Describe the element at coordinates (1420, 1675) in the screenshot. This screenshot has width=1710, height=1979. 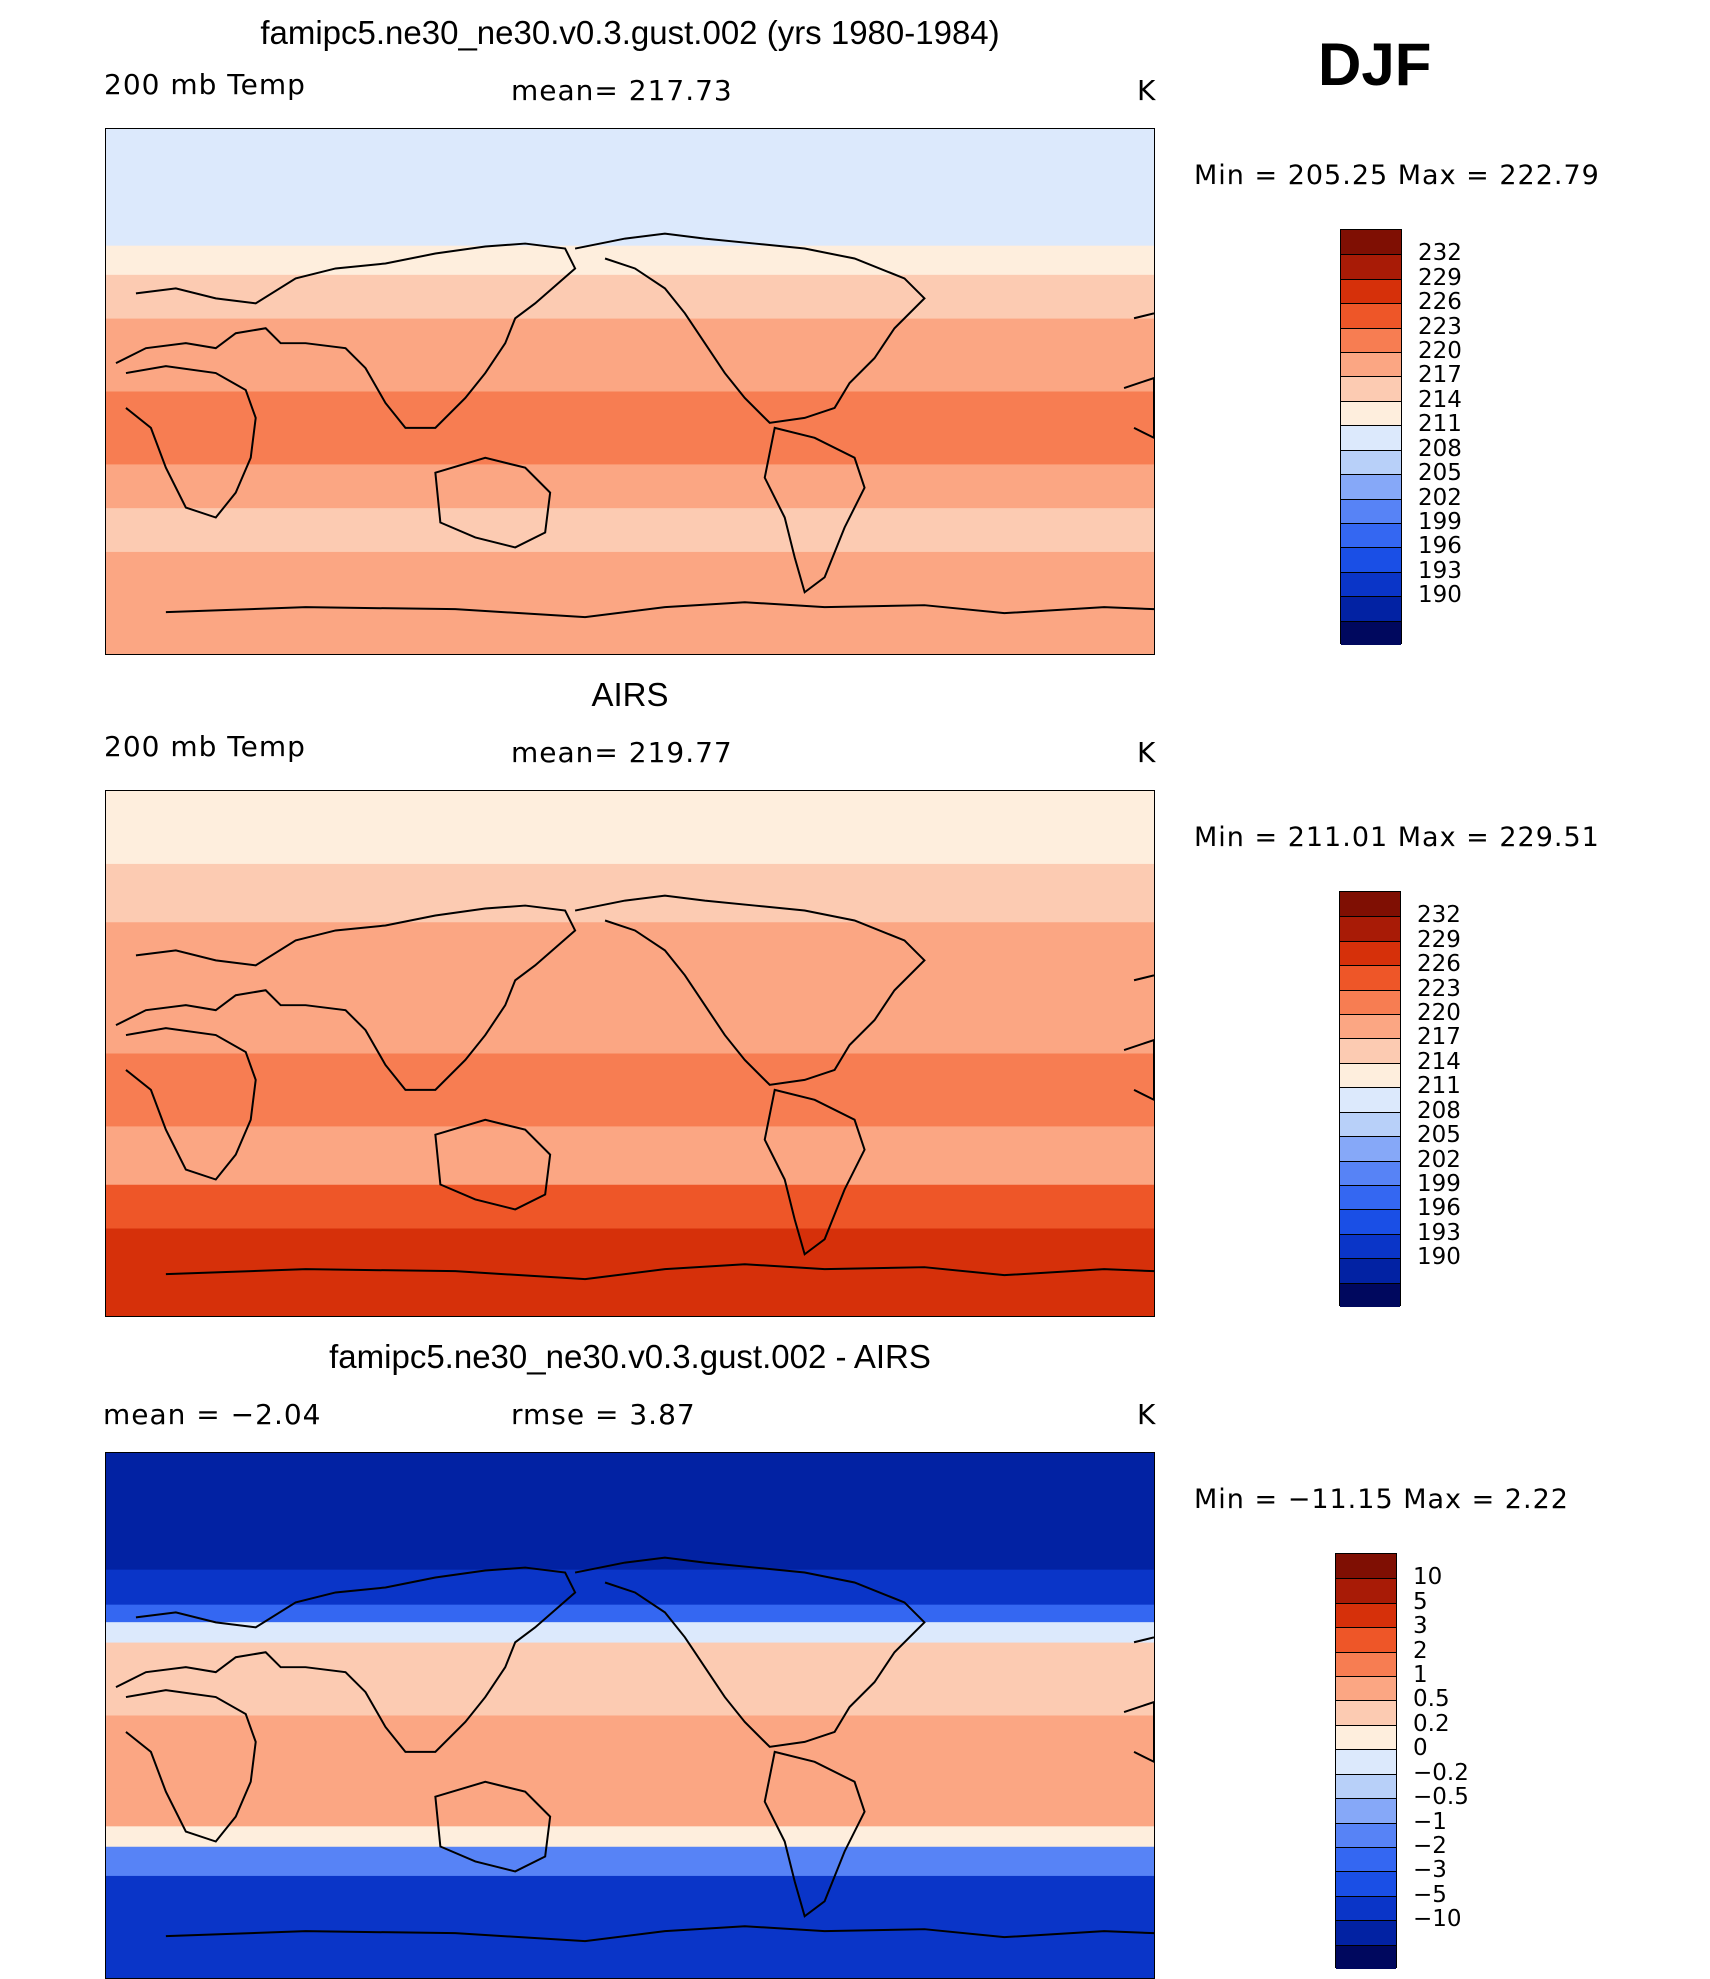
I see `colorbar-tick-label: 1` at that location.